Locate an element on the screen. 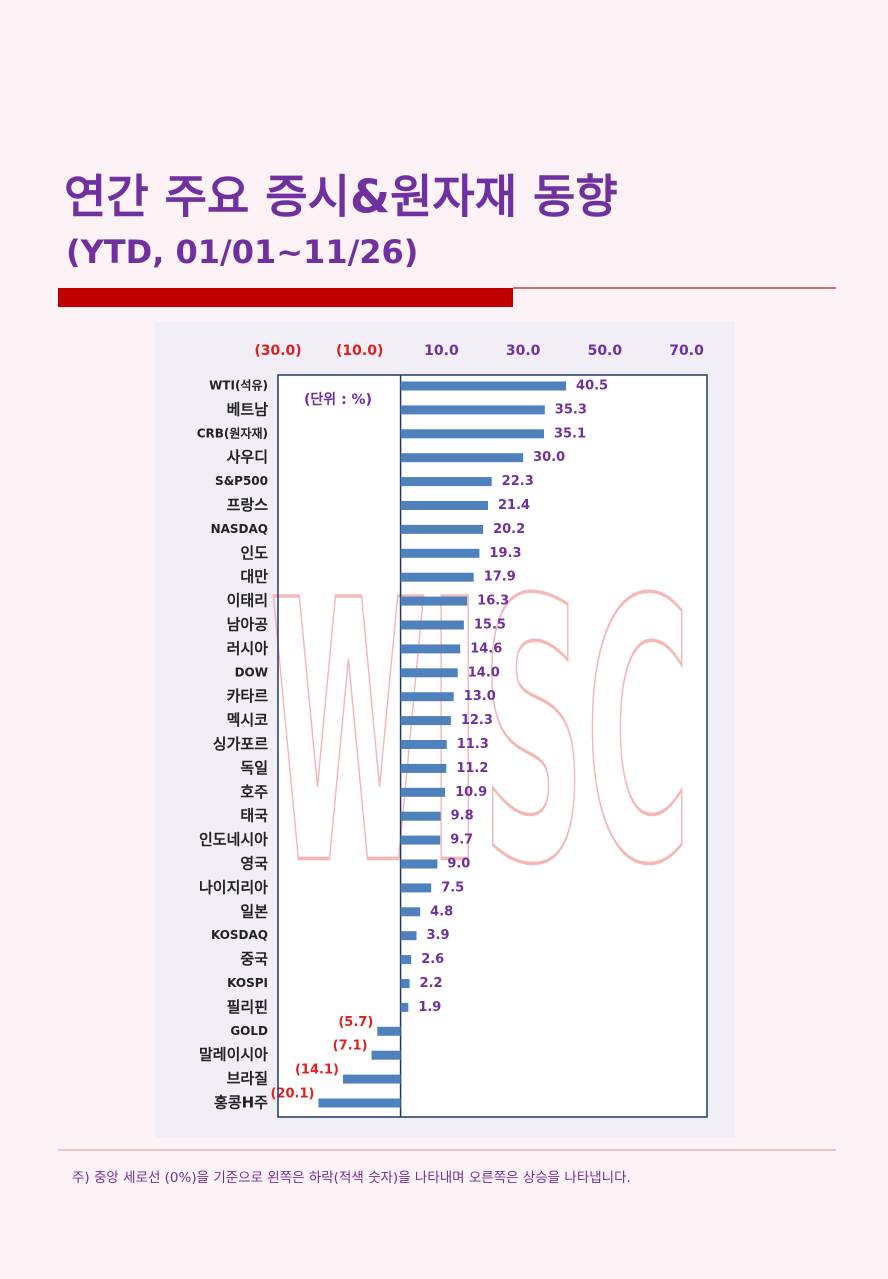 The image size is (888, 1279). value-label: 2.6 is located at coordinates (432, 959).